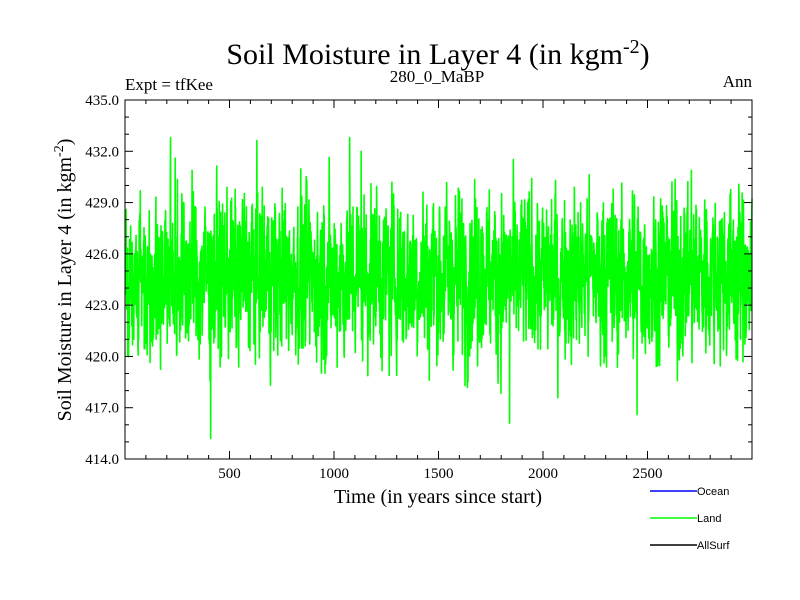 This screenshot has height=600, width=800. Describe the element at coordinates (59, 151) in the screenshot. I see `ylabel-superscript: -2` at that location.